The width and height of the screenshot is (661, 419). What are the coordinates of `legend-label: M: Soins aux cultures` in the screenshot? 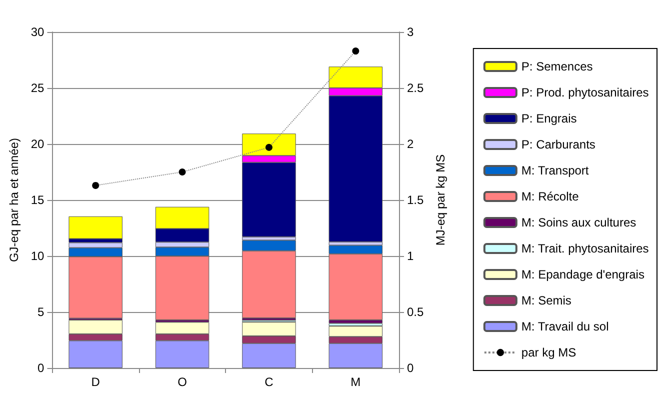 It's located at (578, 223).